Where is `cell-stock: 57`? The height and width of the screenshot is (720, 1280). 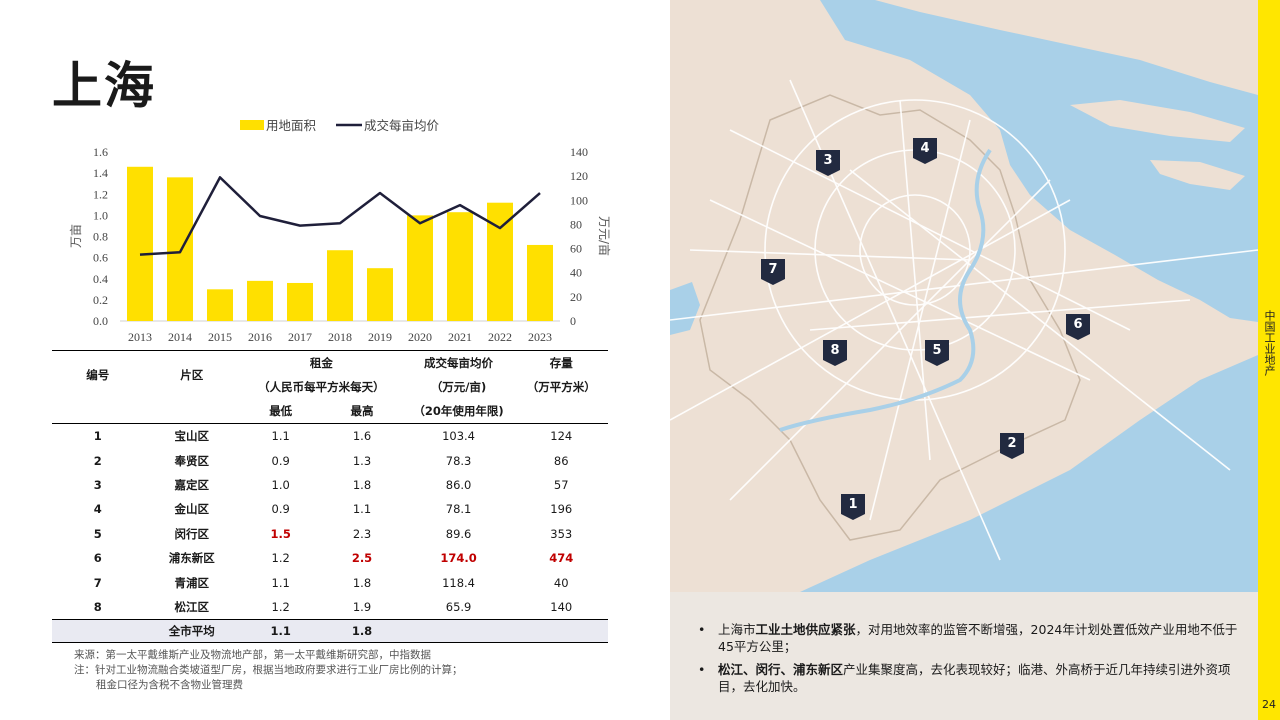 cell-stock: 57 is located at coordinates (561, 484).